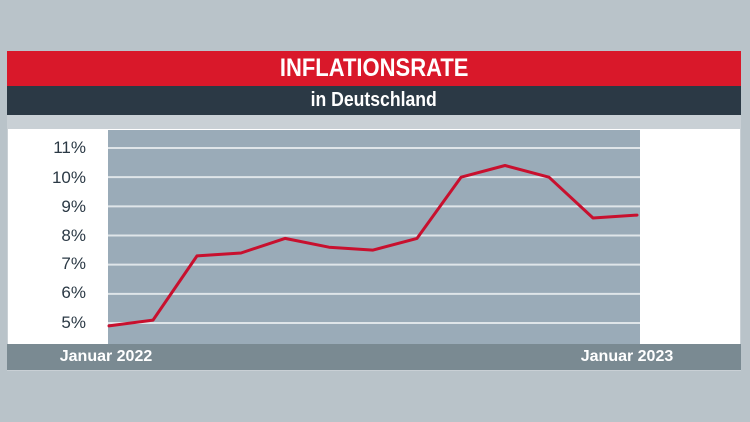 The image size is (750, 422). Describe the element at coordinates (73, 206) in the screenshot. I see `y-tick-label: 9%` at that location.